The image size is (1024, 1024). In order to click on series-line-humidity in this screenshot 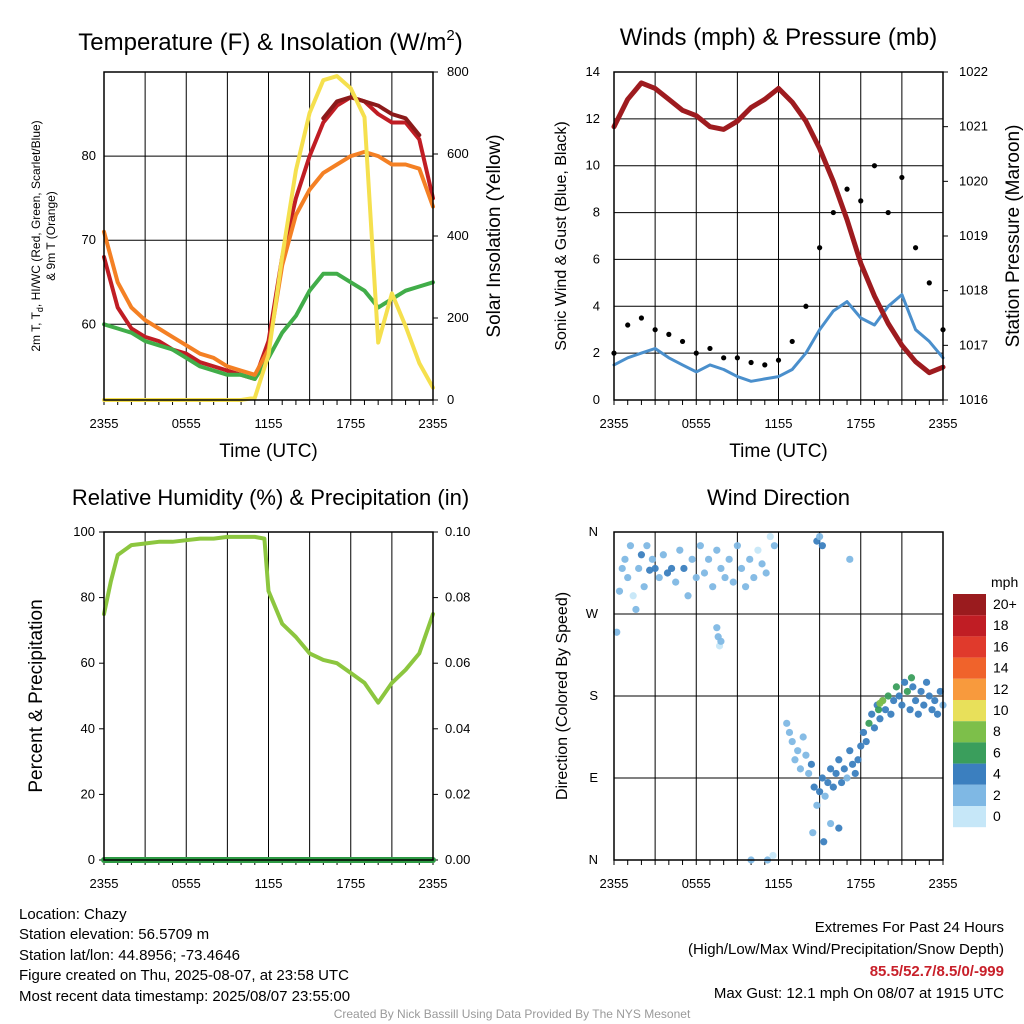, I will do `click(268, 619)`.